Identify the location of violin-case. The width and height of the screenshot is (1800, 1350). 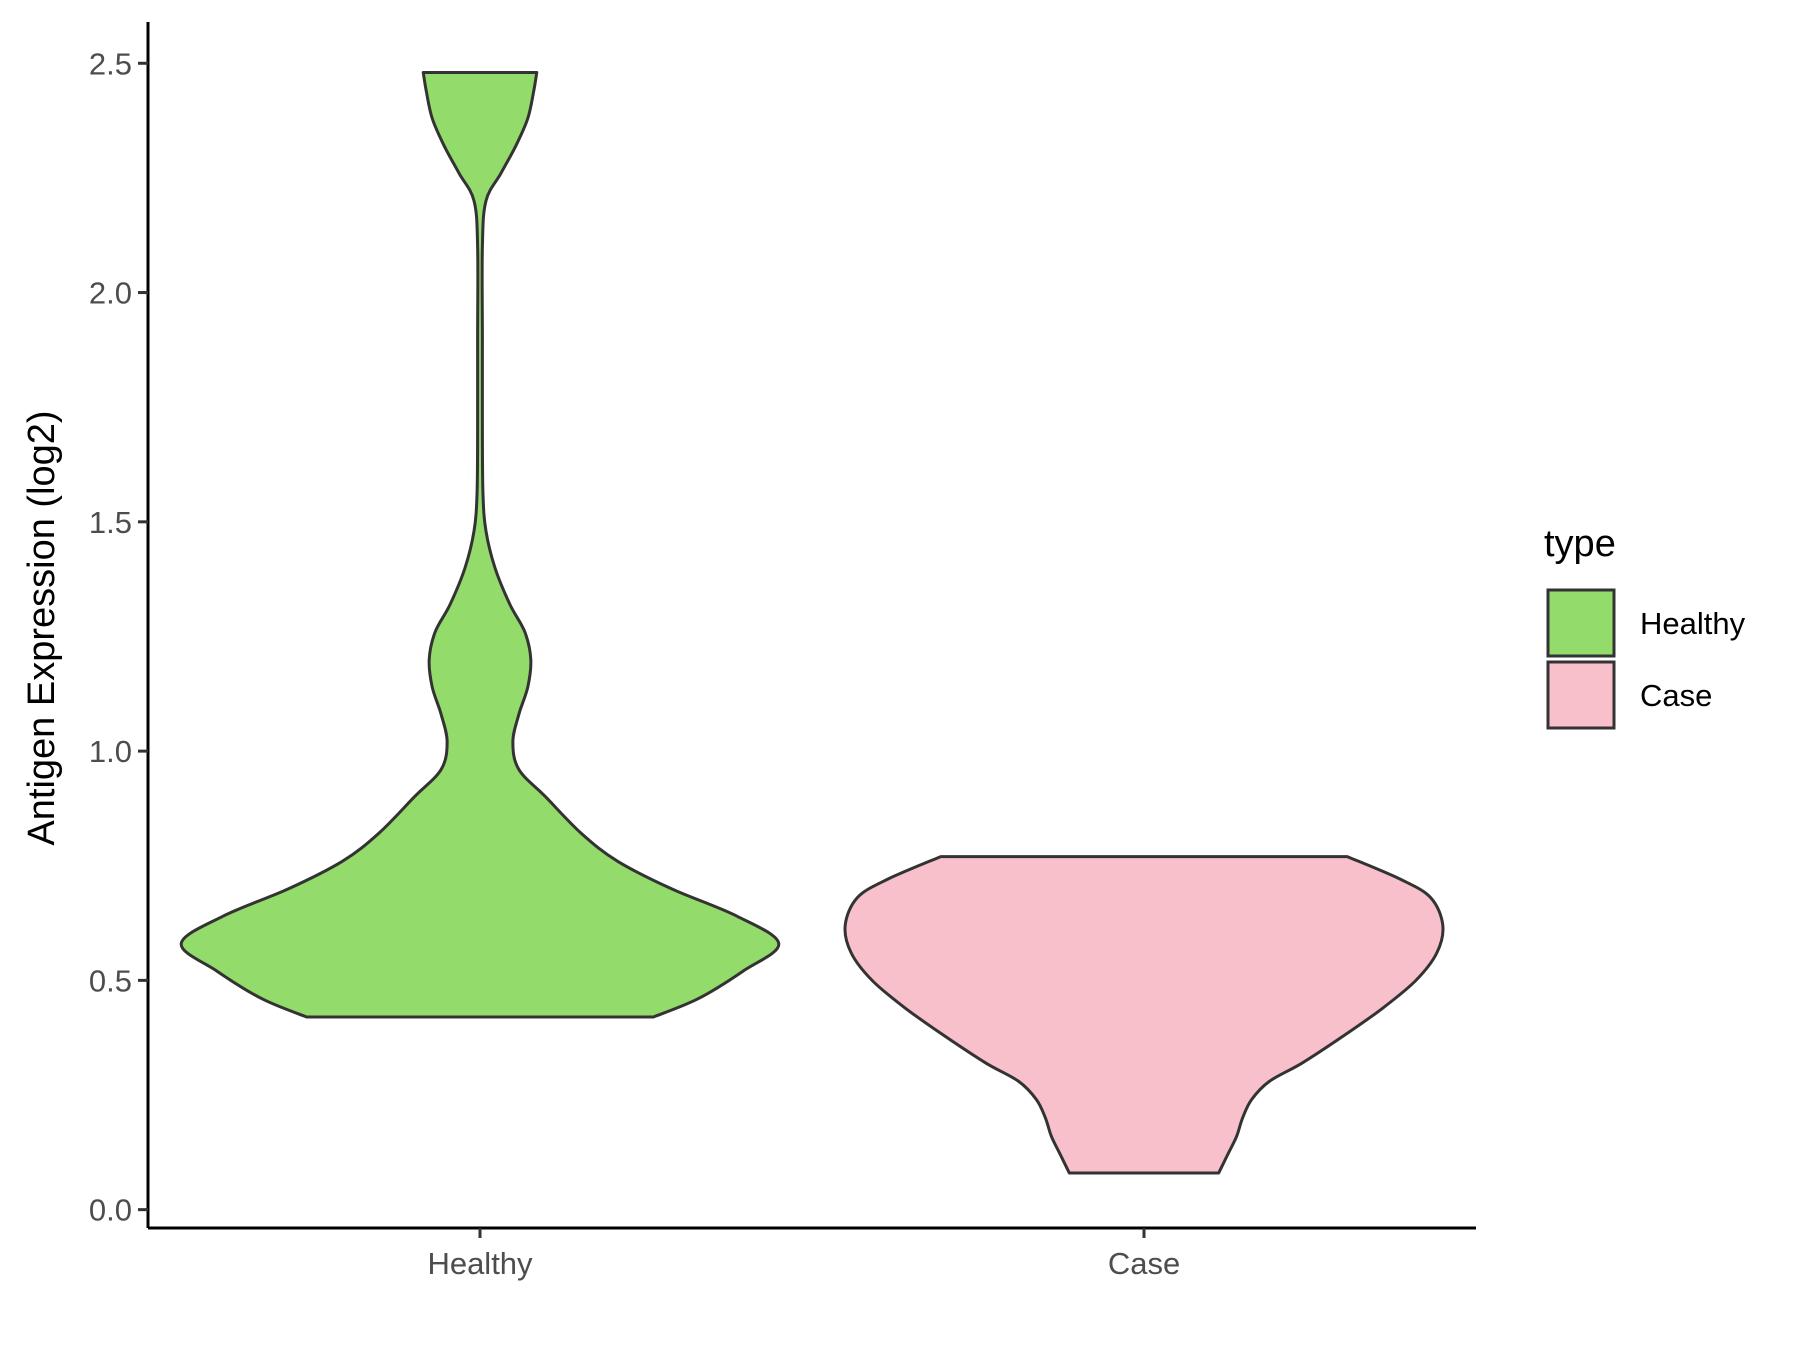
(1144, 1015).